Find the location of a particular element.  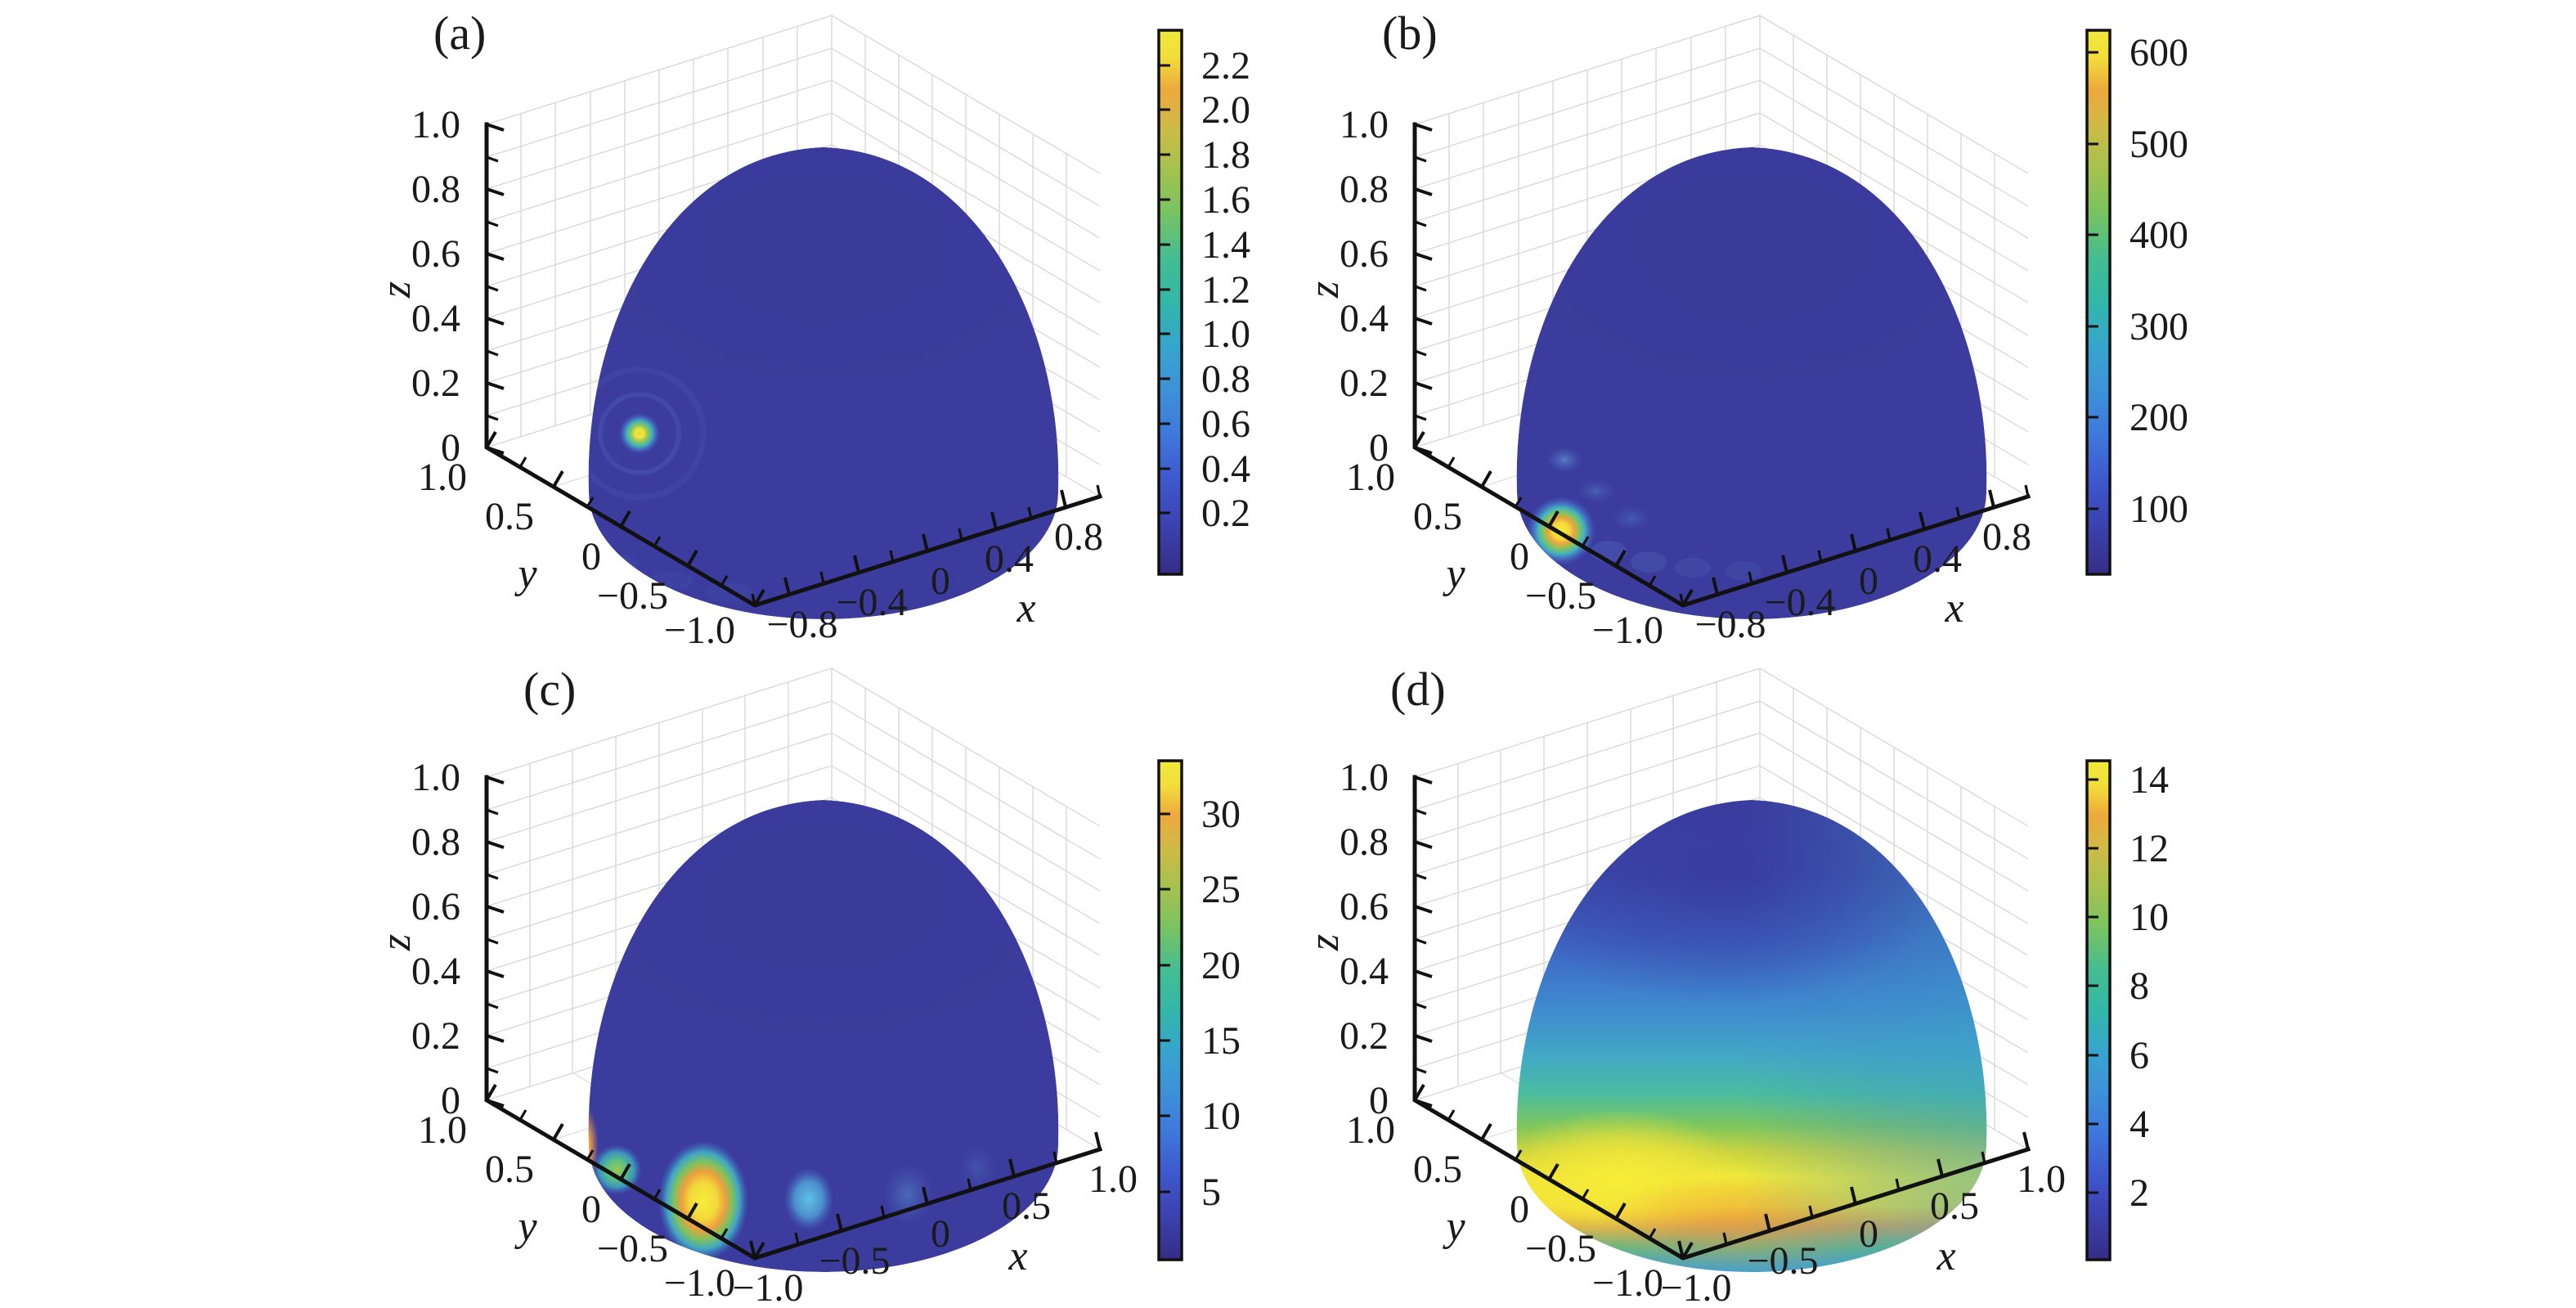

colorbar-tick-label: 10 is located at coordinates (1221, 1116).